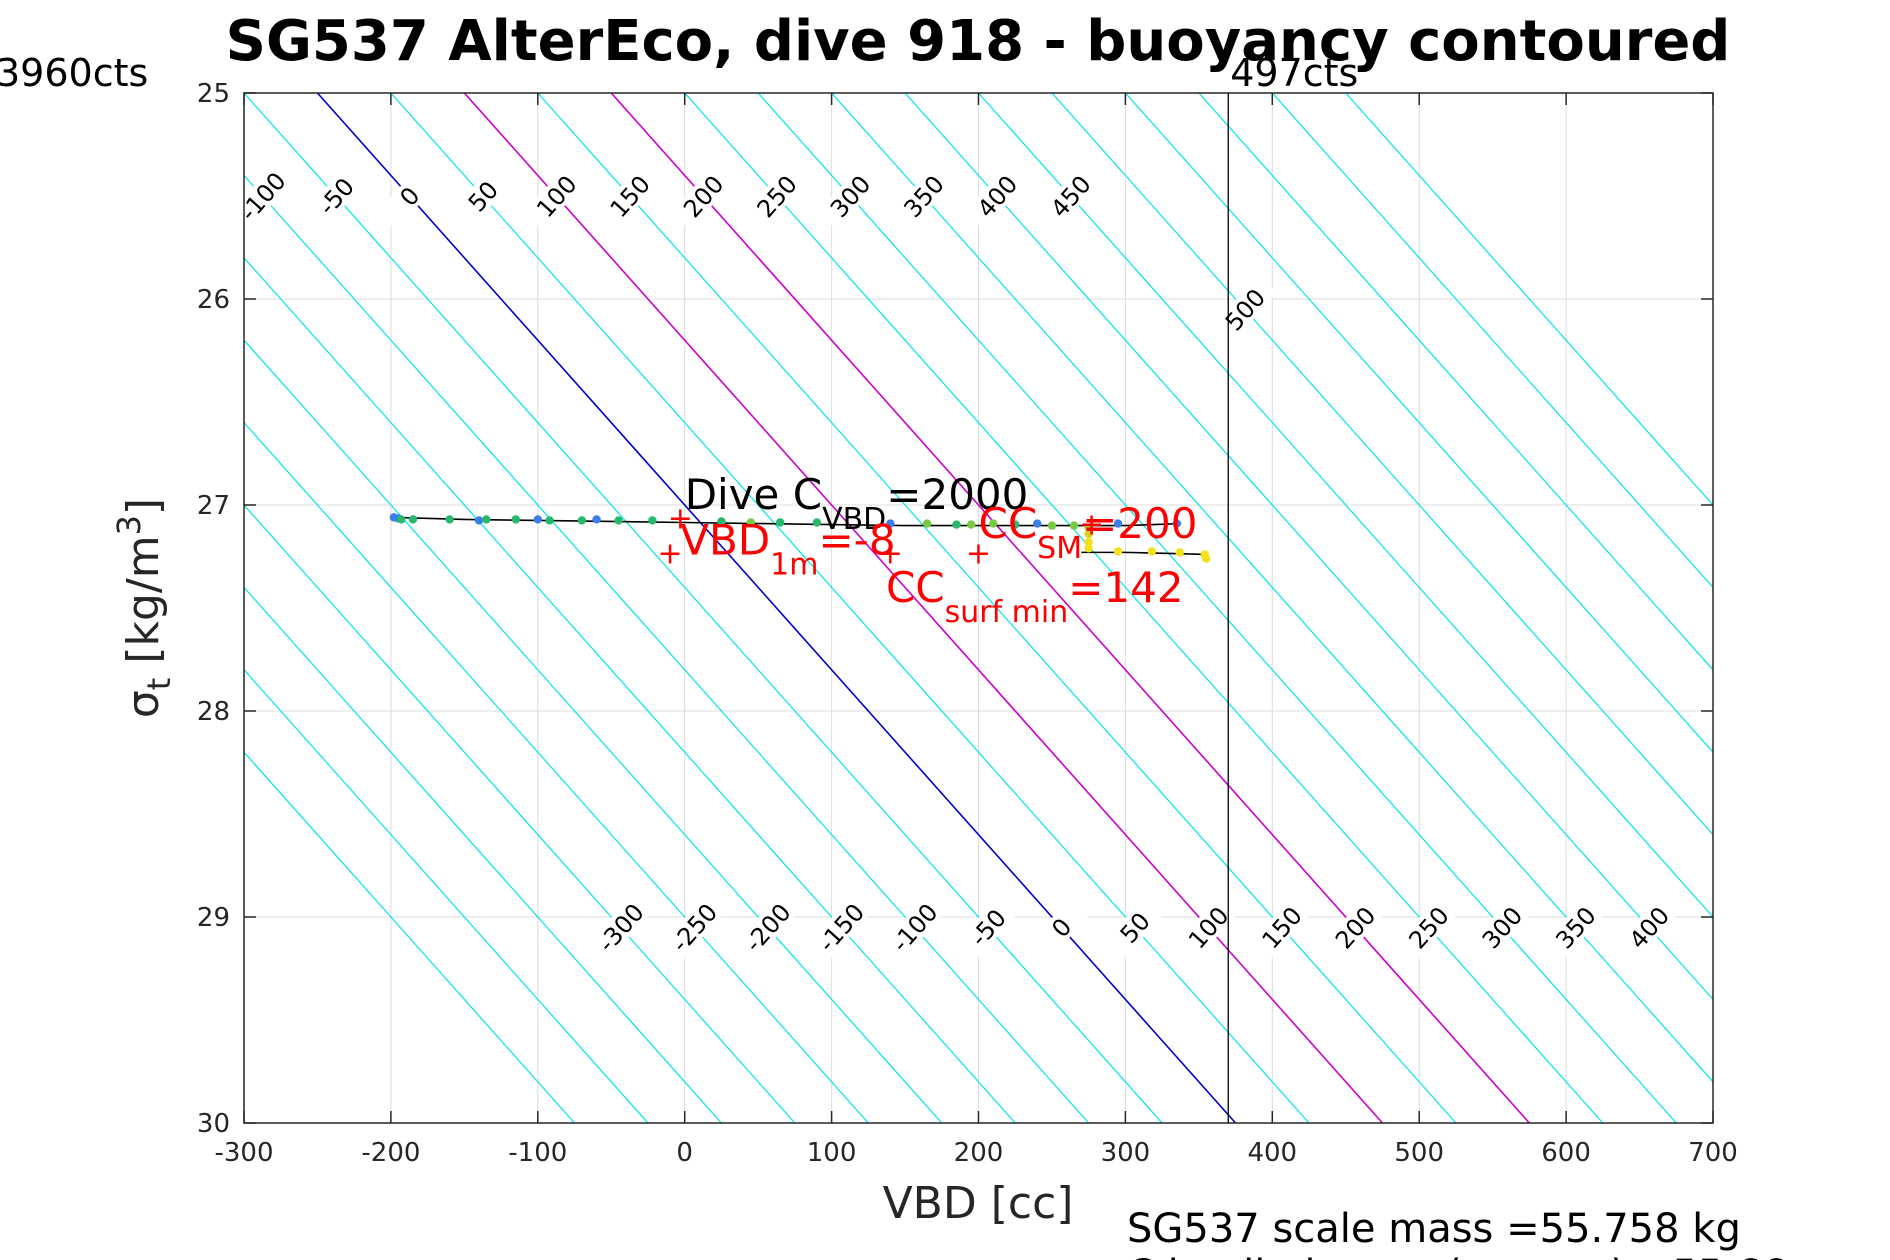  I want to click on vbd-limit-line: 497cts, so click(1292, 587).